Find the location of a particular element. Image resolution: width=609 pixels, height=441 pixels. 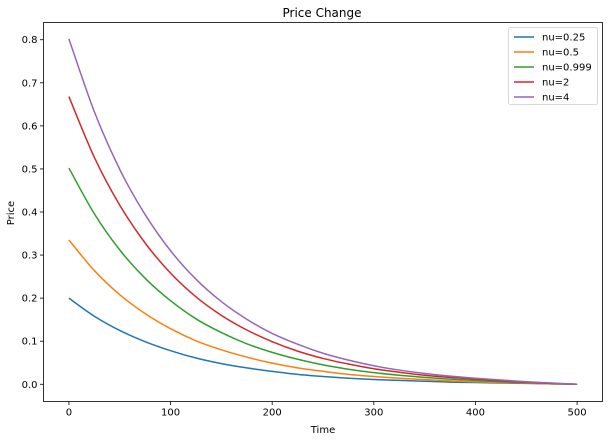

legend-items: nu=0.25 nu=0.5 nu=0.999 nu=2 nu=4 is located at coordinates (553, 68).